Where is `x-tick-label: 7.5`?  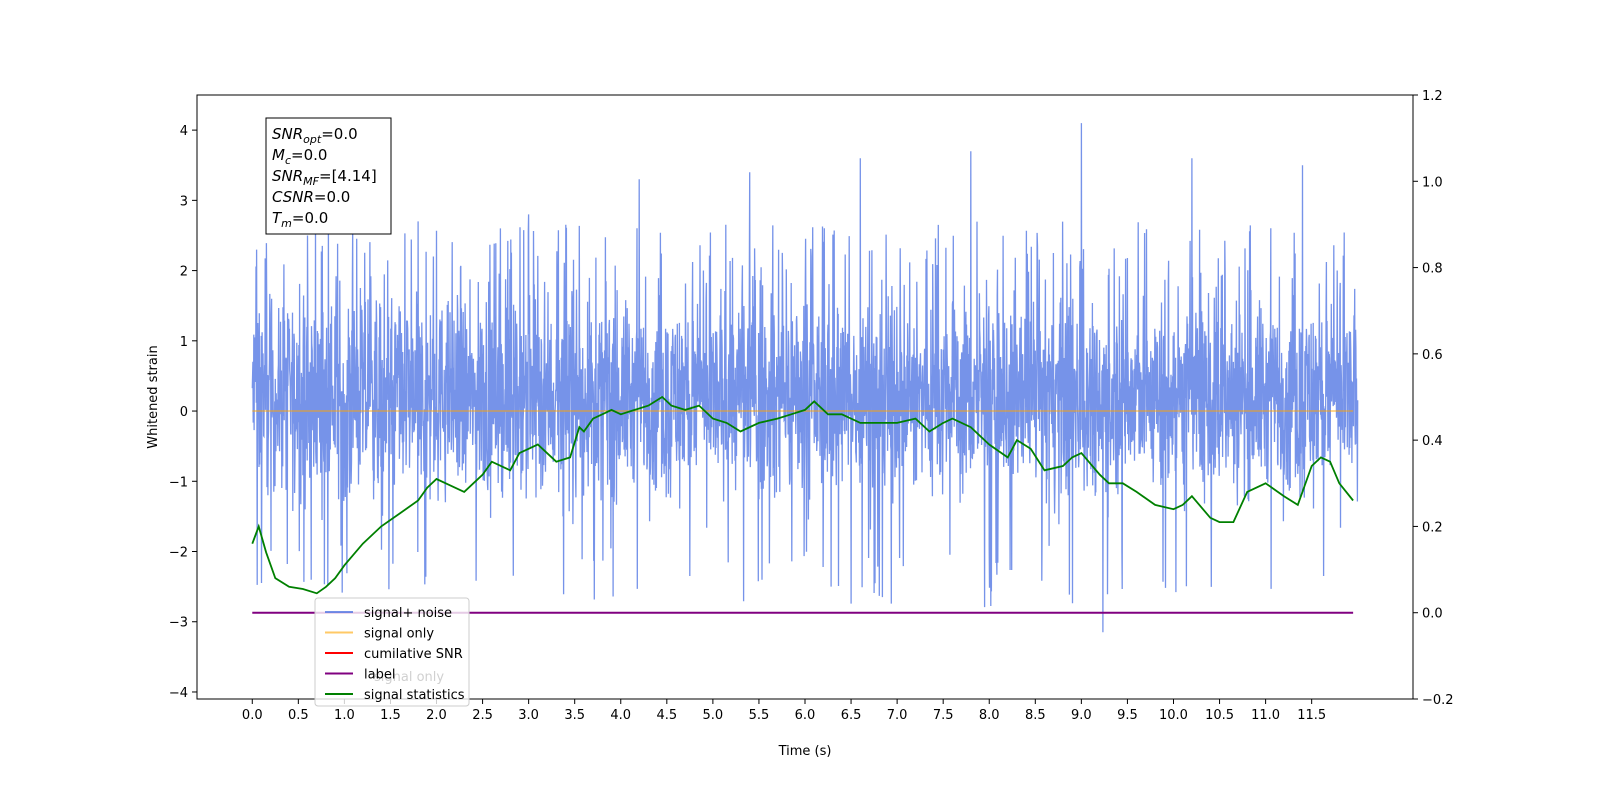 x-tick-label: 7.5 is located at coordinates (943, 715).